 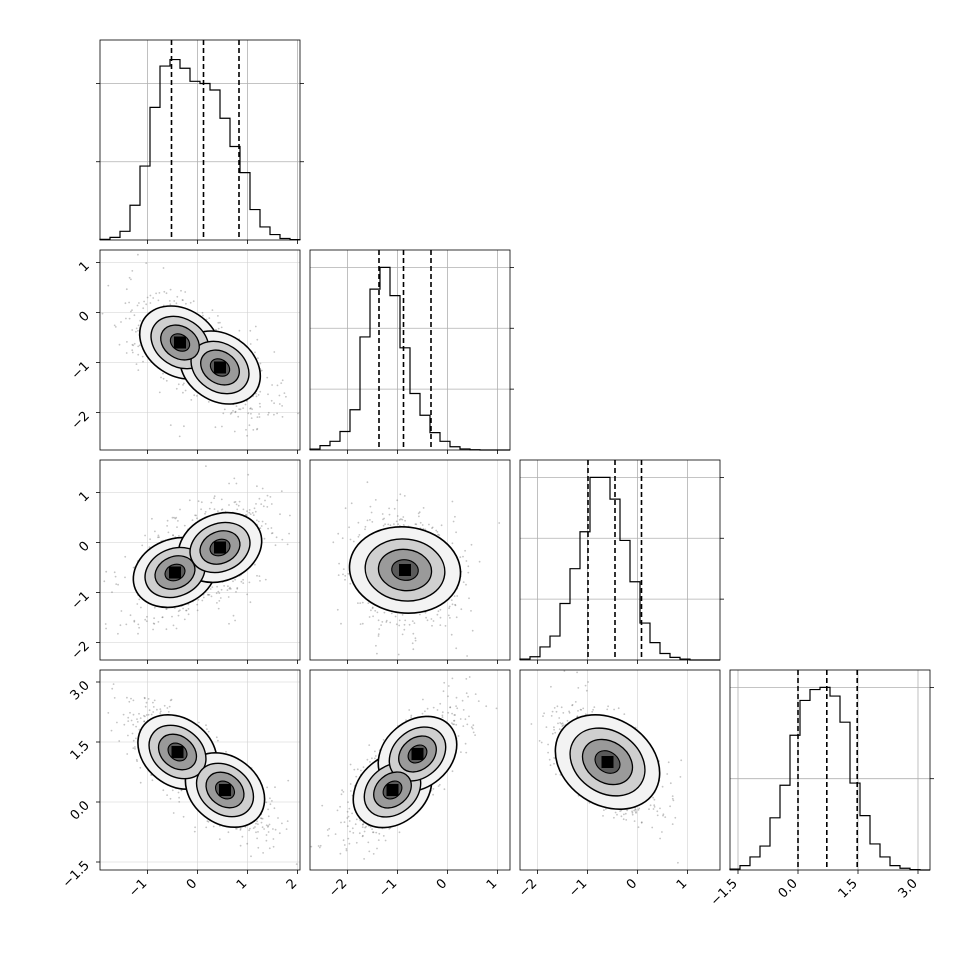 I want to click on density-panel-p32: −2 −1 0 1, so click(x=618, y=784).